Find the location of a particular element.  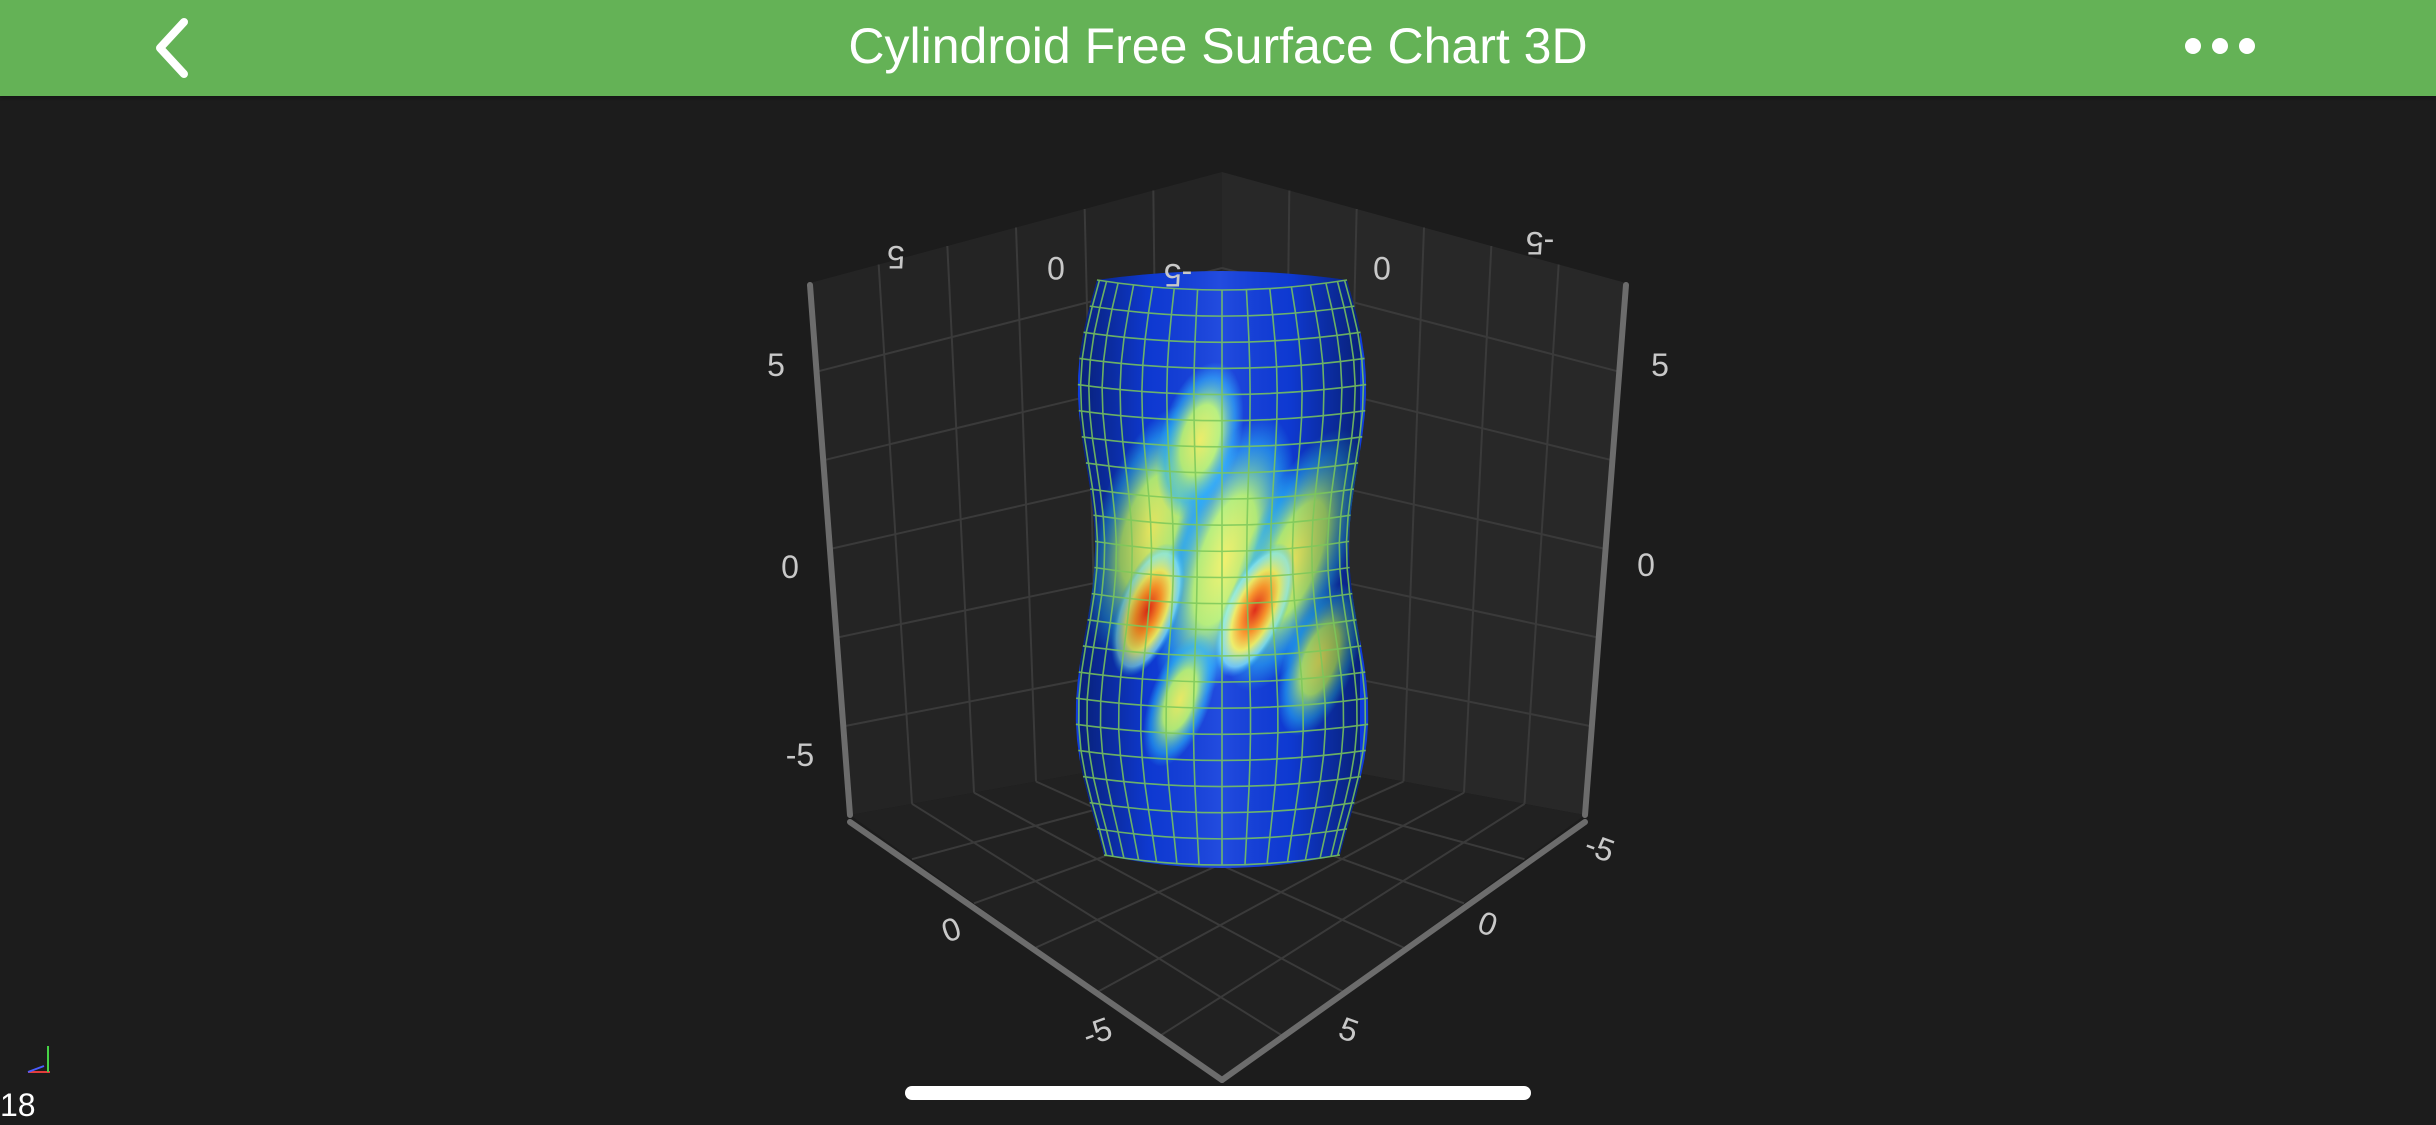

z-axis-left is located at coordinates (830, 550).